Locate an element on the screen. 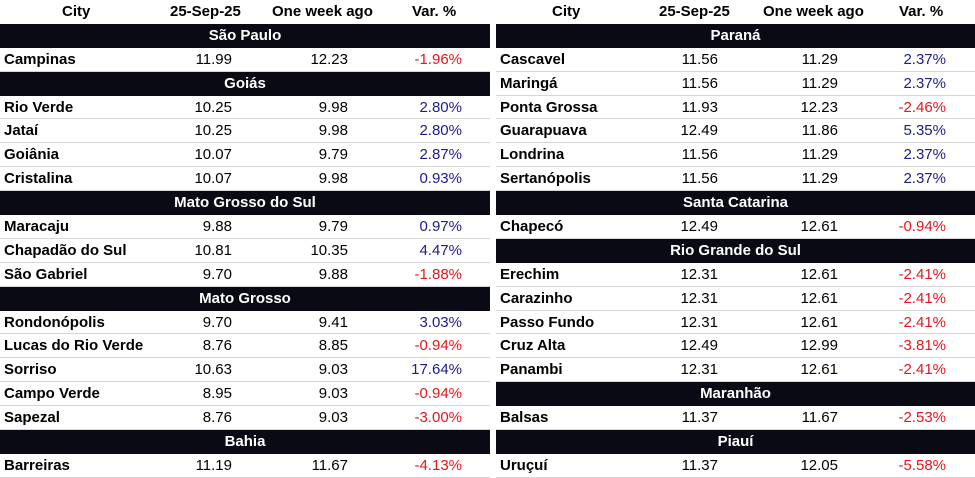 The height and width of the screenshot is (478, 975). table-row: Panambi 12.31 12.61 -2.41% is located at coordinates (735, 370).